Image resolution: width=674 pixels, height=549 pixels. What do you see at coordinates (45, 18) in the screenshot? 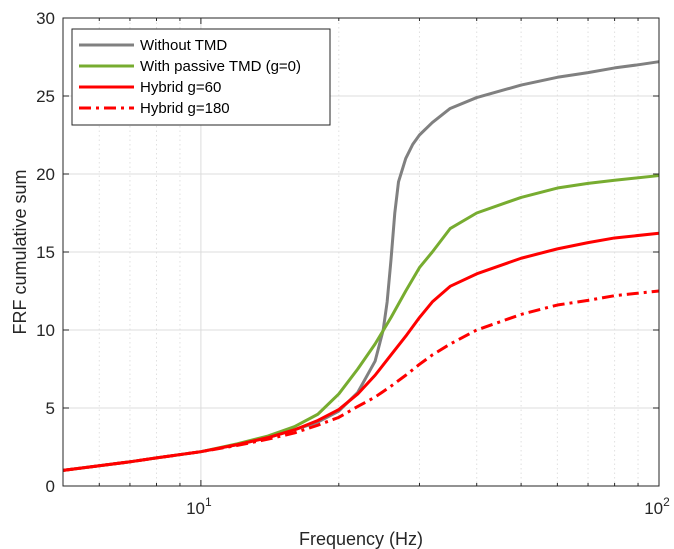
I see `y-tick-label: 30` at bounding box center [45, 18].